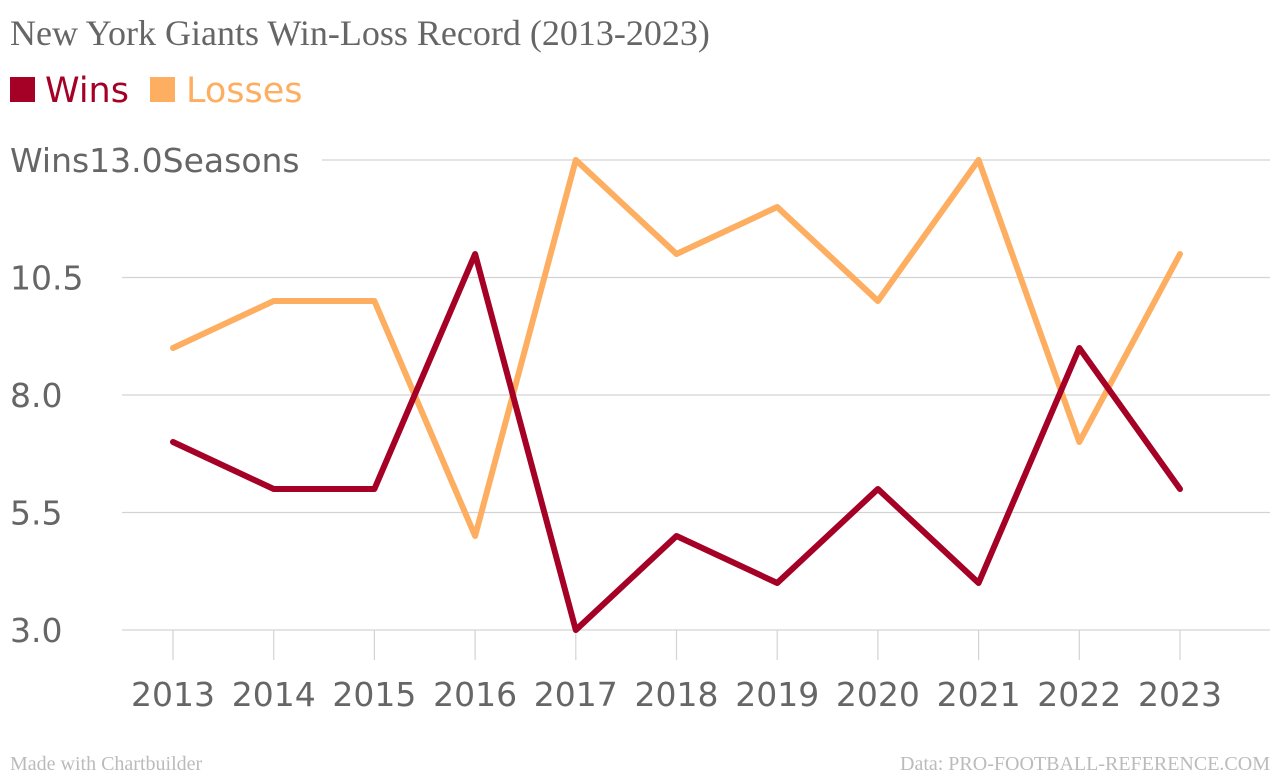 This screenshot has height=776, width=1280. I want to click on y-tick-label: 3.0, so click(36, 630).